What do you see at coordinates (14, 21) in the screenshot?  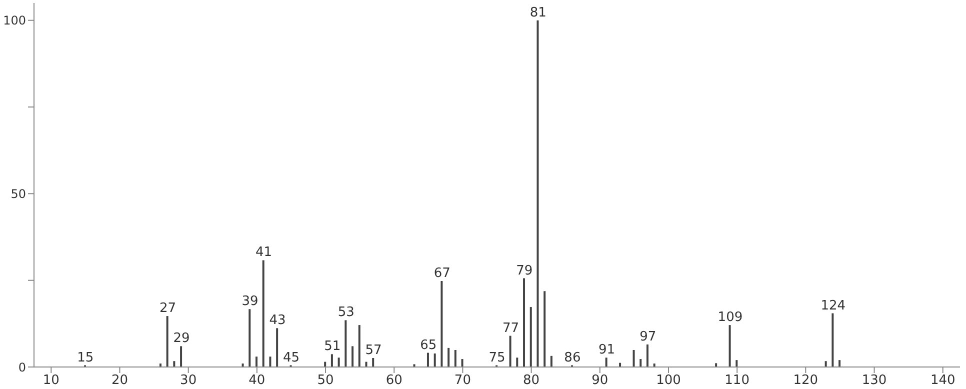 I see `y-tick-label: 100` at bounding box center [14, 21].